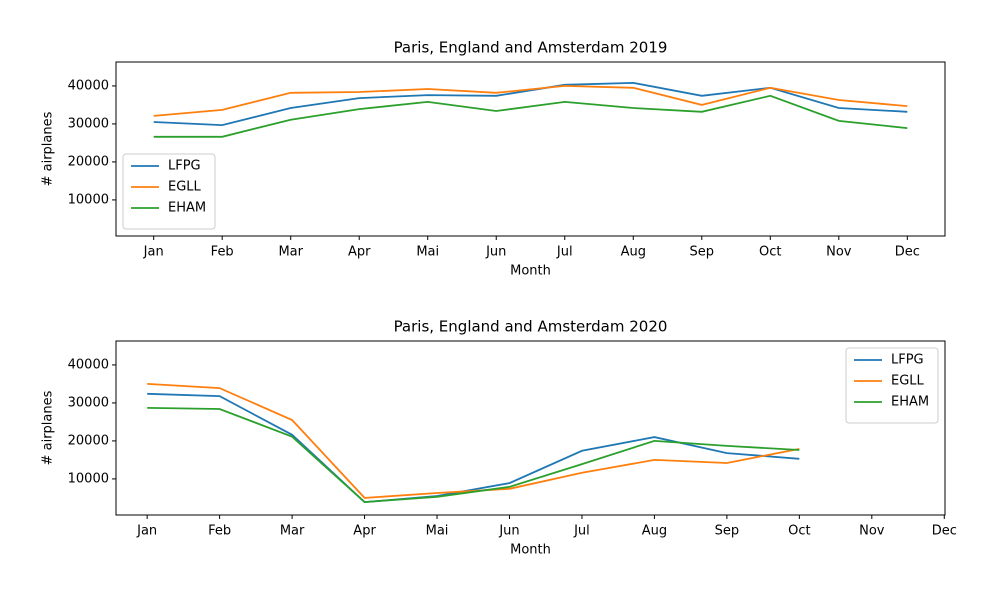  What do you see at coordinates (531, 327) in the screenshot?
I see `chart-title: Paris, England and Amsterdam 2020` at bounding box center [531, 327].